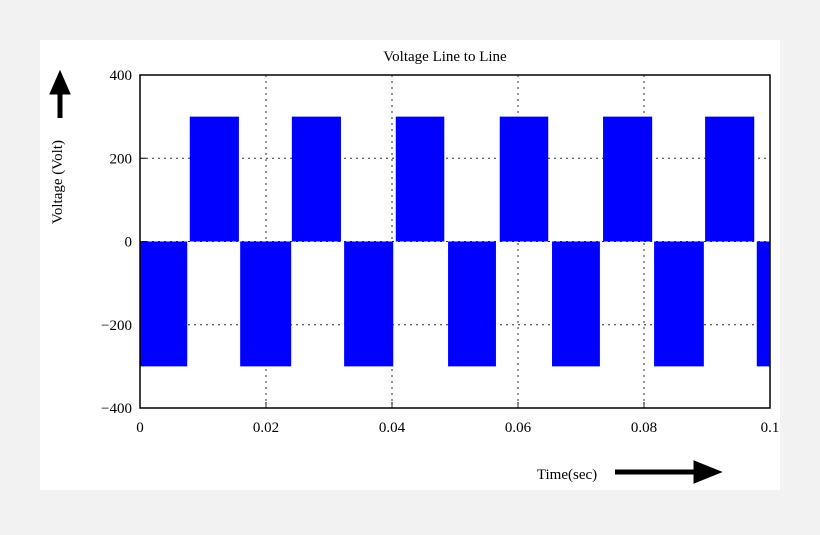  What do you see at coordinates (669, 472) in the screenshot?
I see `x-arrow` at bounding box center [669, 472].